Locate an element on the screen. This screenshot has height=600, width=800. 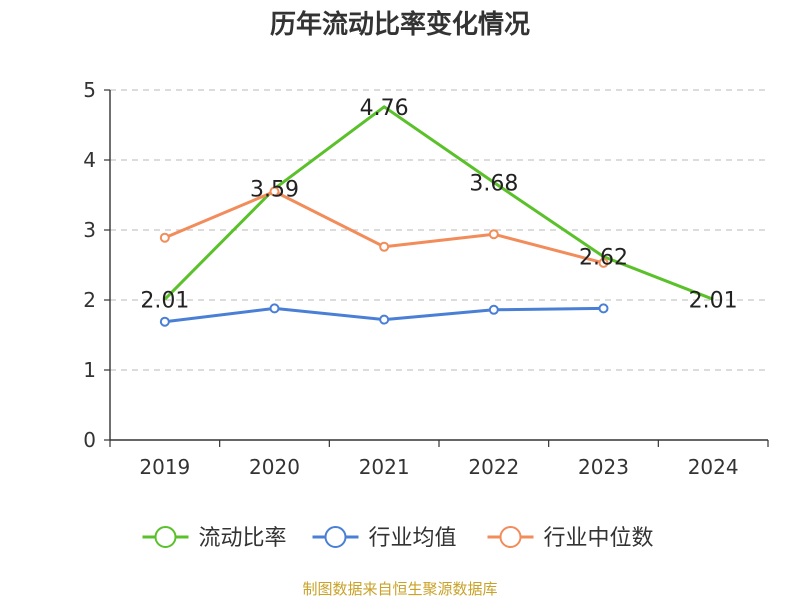
series-2-point-2022 is located at coordinates (493, 234).